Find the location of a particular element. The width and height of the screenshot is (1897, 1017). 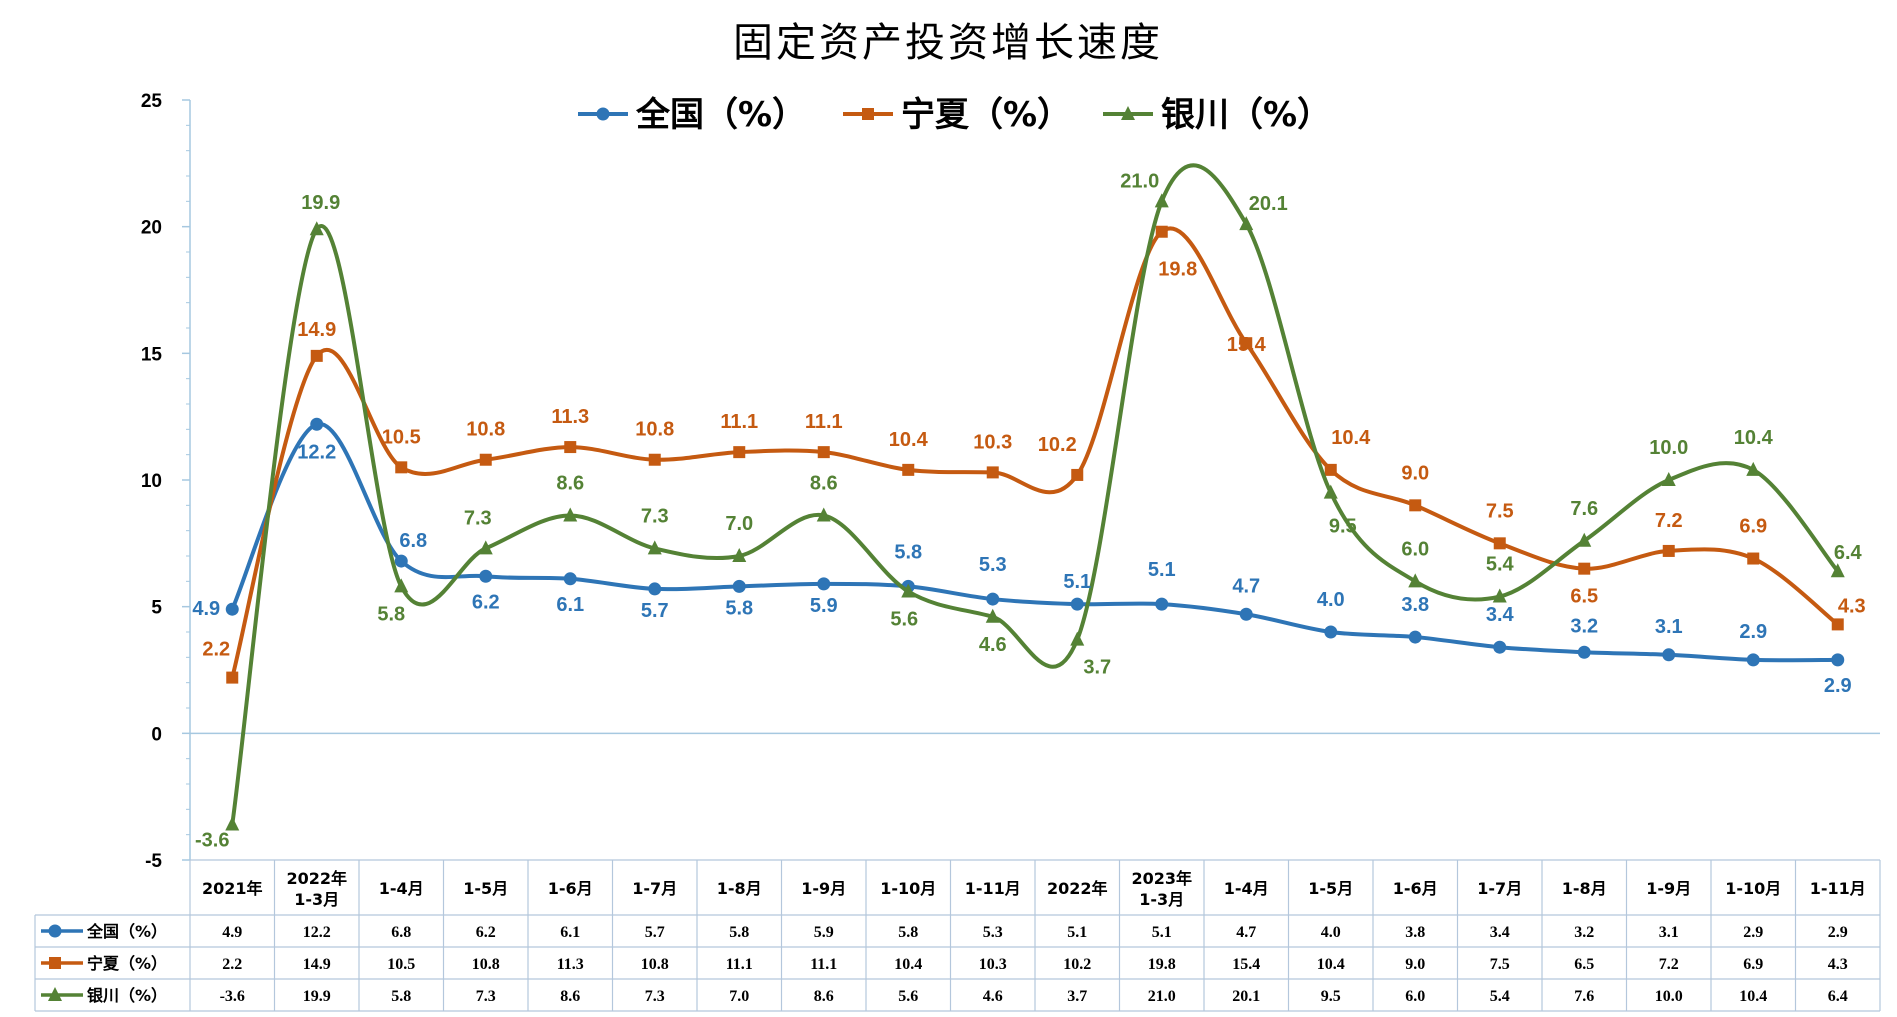

data-label: 14.9 is located at coordinates (316, 330).